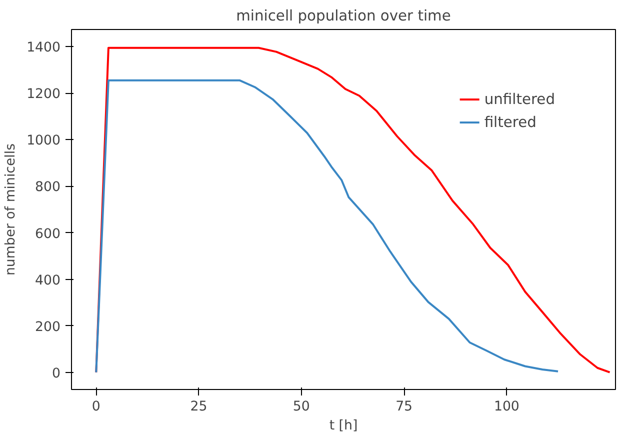 The height and width of the screenshot is (440, 623). I want to click on x-tick-label: 0, so click(96, 407).